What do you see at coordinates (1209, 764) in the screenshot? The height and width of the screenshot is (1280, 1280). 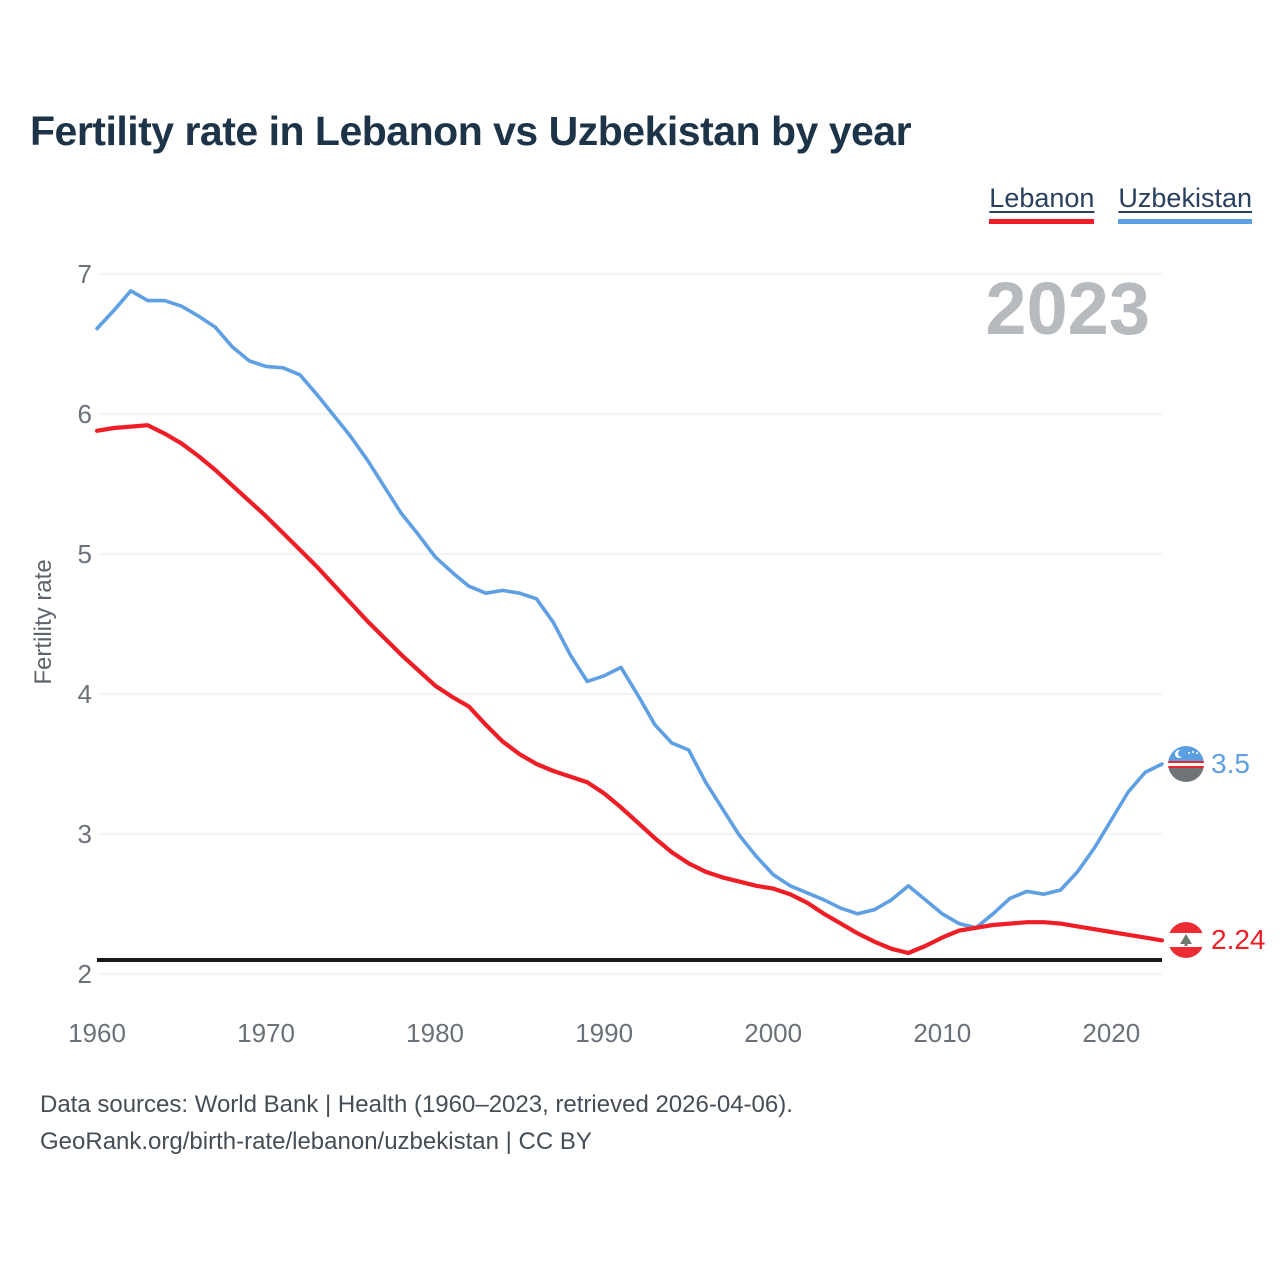 I see `uzbekistan-end-label: 3.5` at bounding box center [1209, 764].